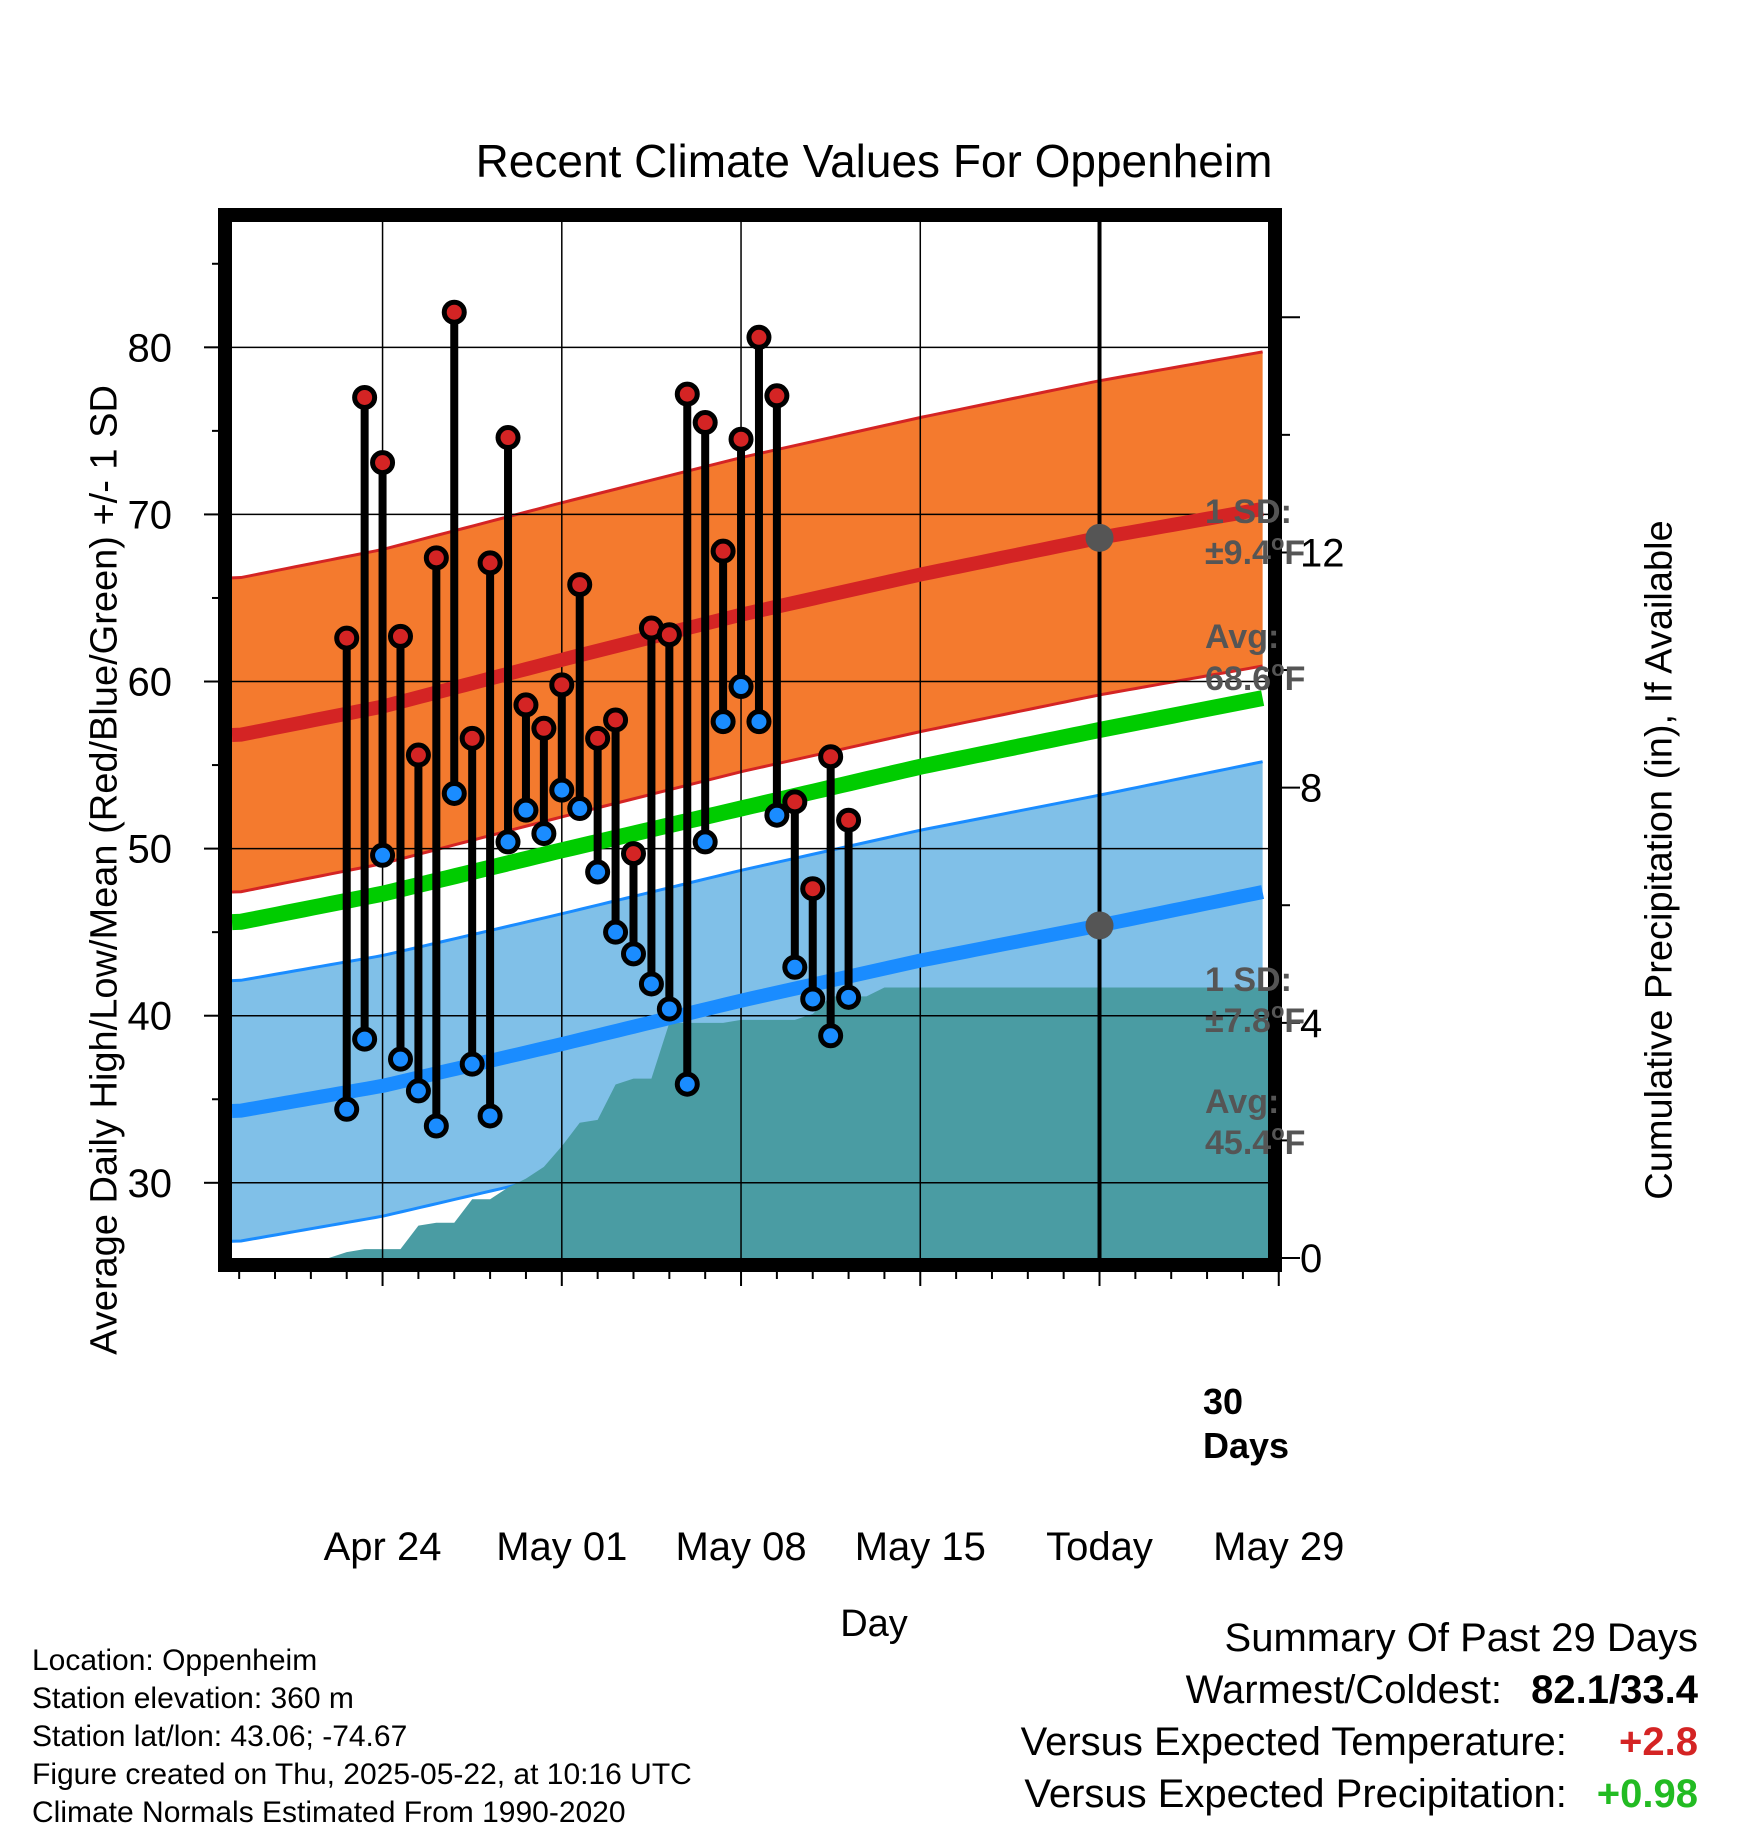  I want to click on daily-values-layer, so click(598, 719).